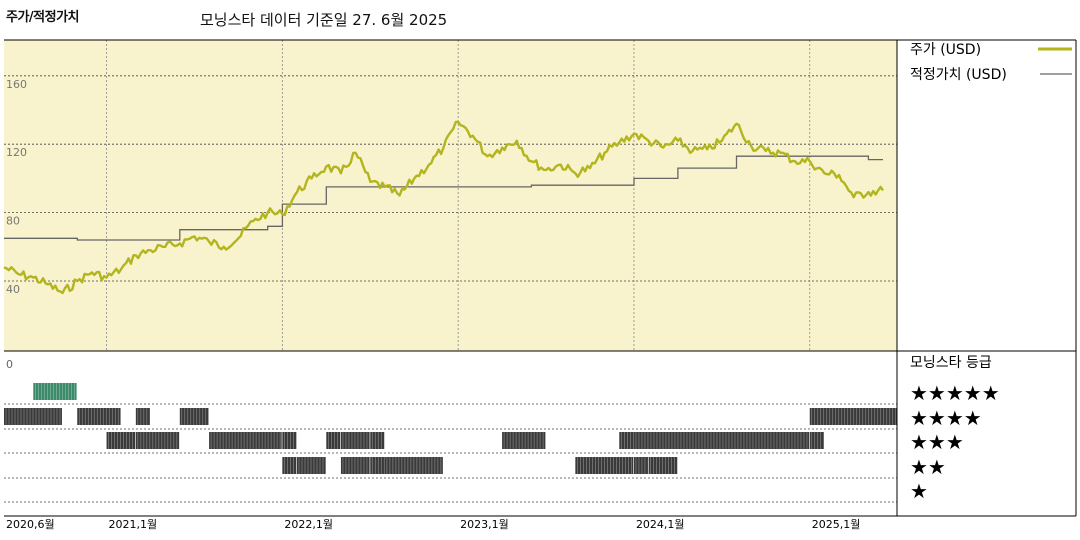  I want to click on chart-title: 주가/적정가치, so click(43, 17).